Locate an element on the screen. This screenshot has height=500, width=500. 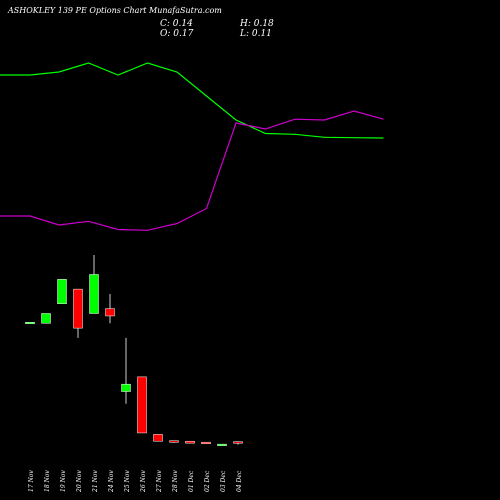
low-value: L: 0.11 is located at coordinates (256, 34).